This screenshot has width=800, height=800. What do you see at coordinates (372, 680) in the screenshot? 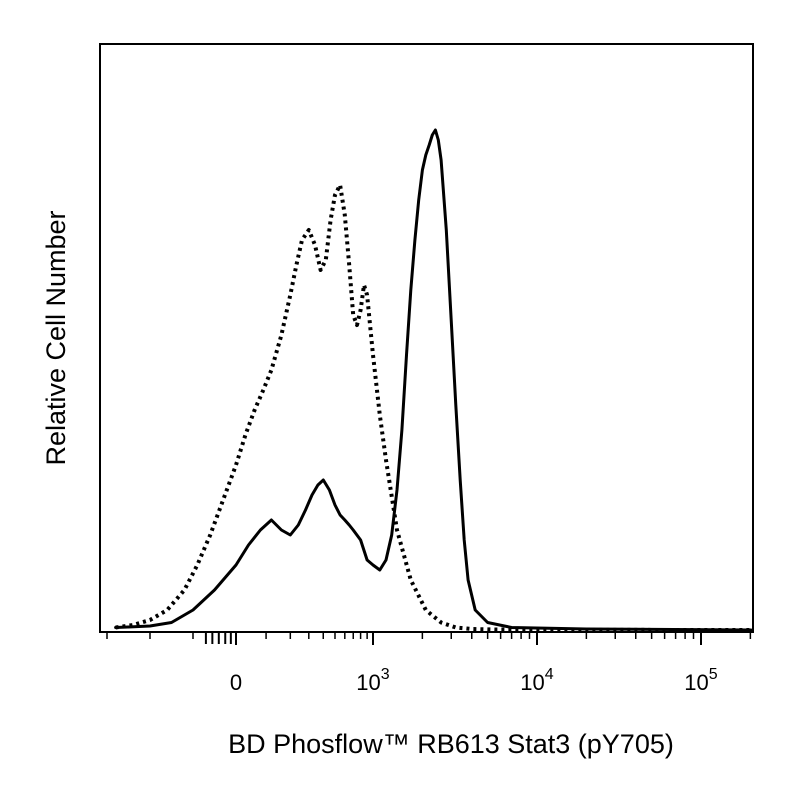
I see `x-tick-label: 10³` at bounding box center [372, 680].